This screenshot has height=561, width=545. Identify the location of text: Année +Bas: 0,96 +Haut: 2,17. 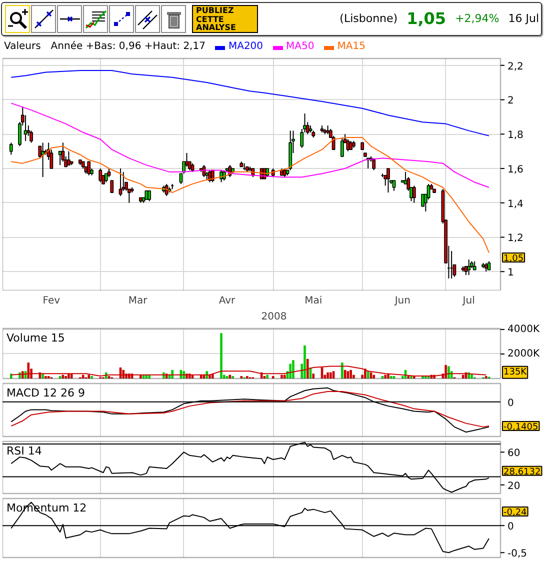
(128, 47).